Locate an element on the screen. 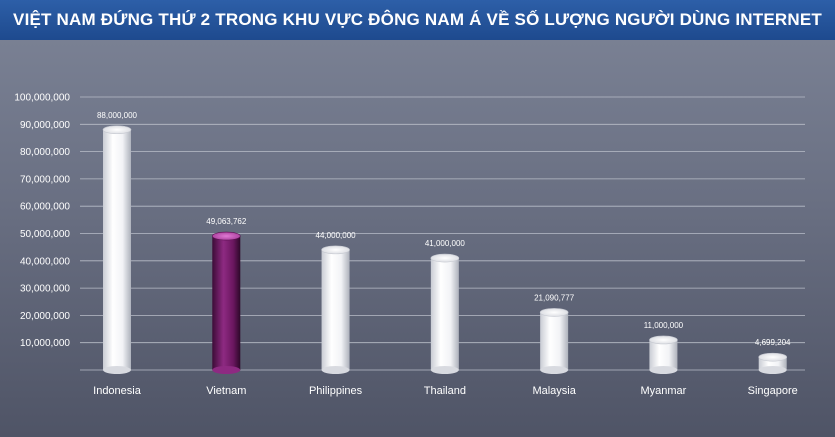  bar-indonesia is located at coordinates (117, 249).